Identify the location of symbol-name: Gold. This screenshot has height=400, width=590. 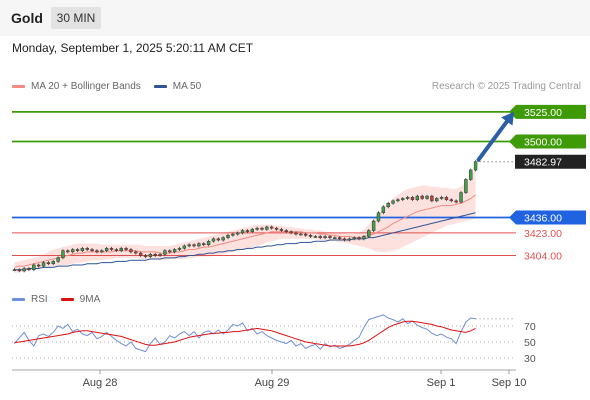
(27, 18).